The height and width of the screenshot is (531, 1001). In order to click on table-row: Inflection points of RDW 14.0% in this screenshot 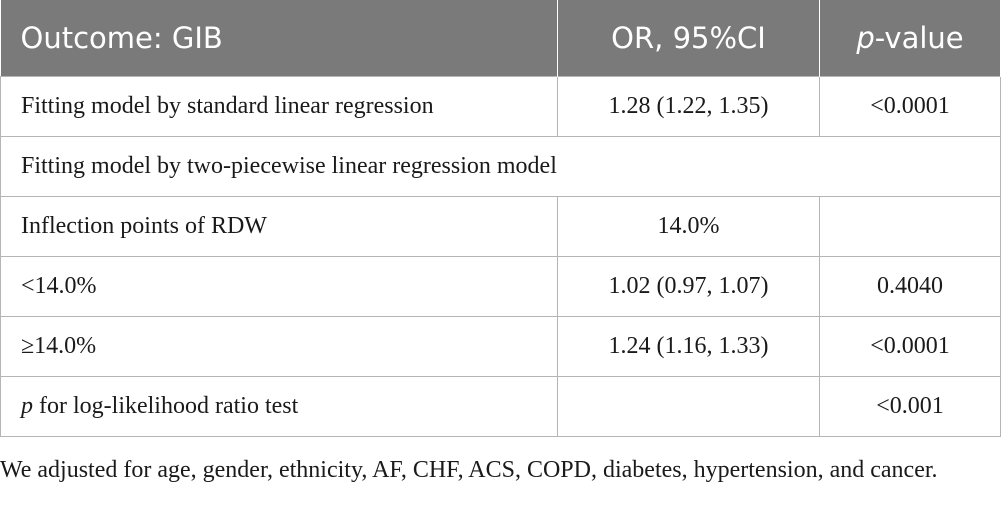, I will do `click(500, 226)`.